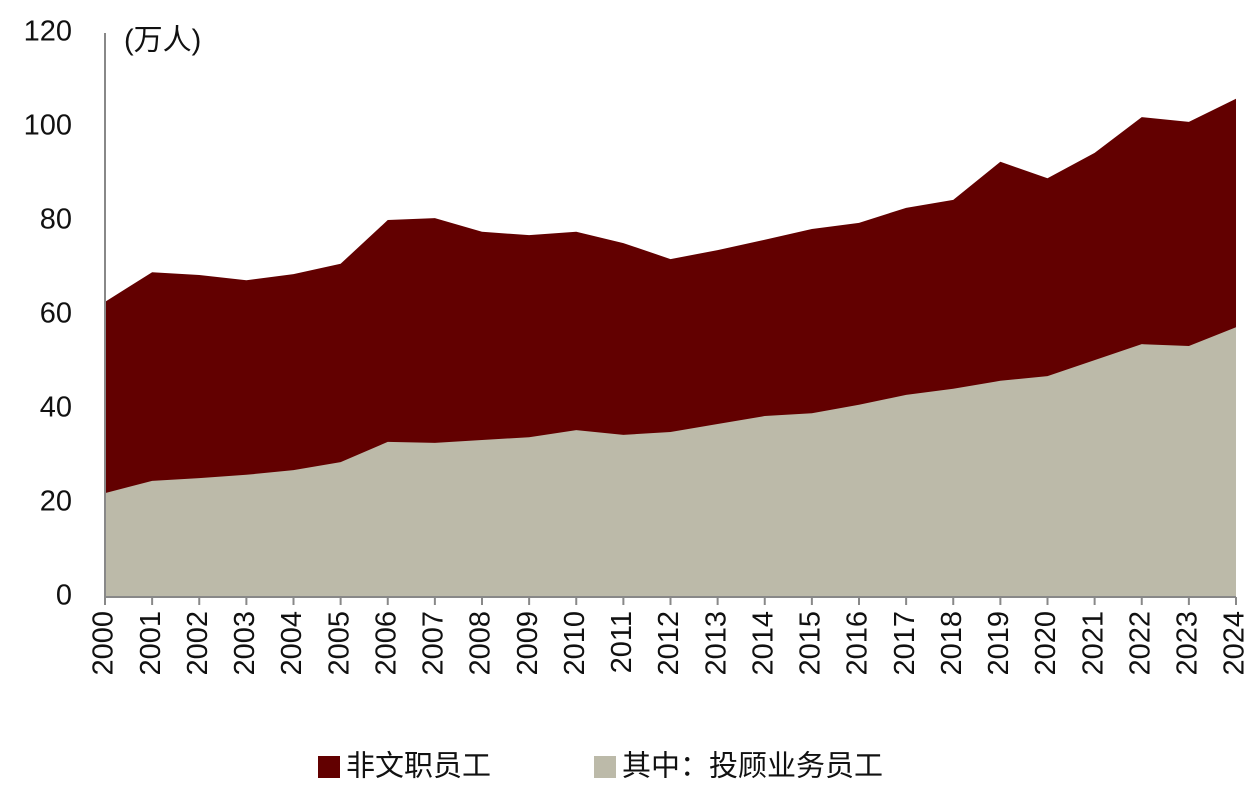 Image resolution: width=1260 pixels, height=795 pixels. What do you see at coordinates (858, 643) in the screenshot?
I see `x-tick-label: 2016` at bounding box center [858, 643].